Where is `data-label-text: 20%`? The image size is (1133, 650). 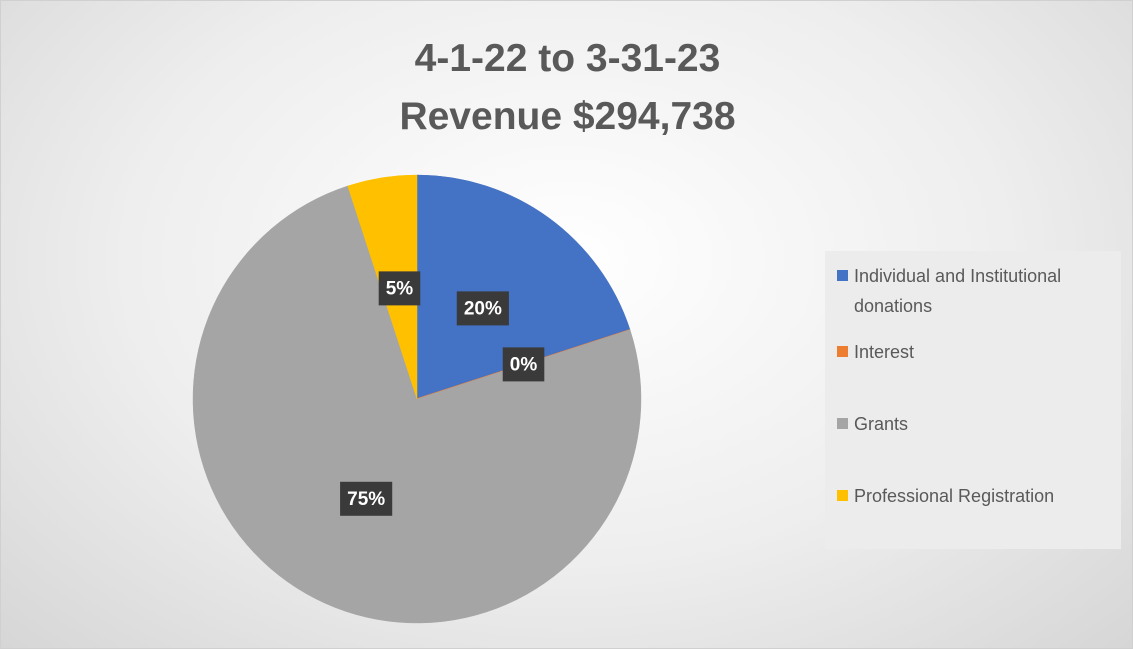
data-label-text: 20% is located at coordinates (483, 308).